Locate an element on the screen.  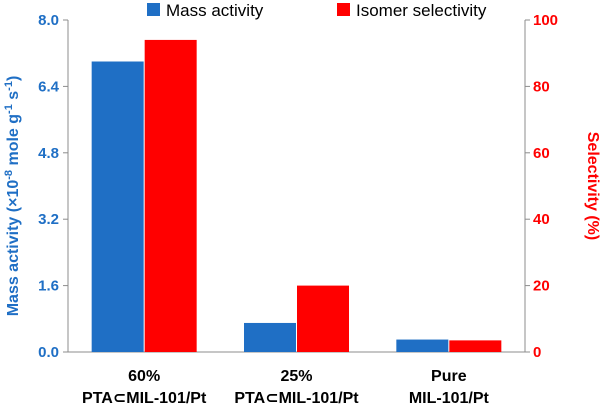
title-part: mole g is located at coordinates (13, 142).